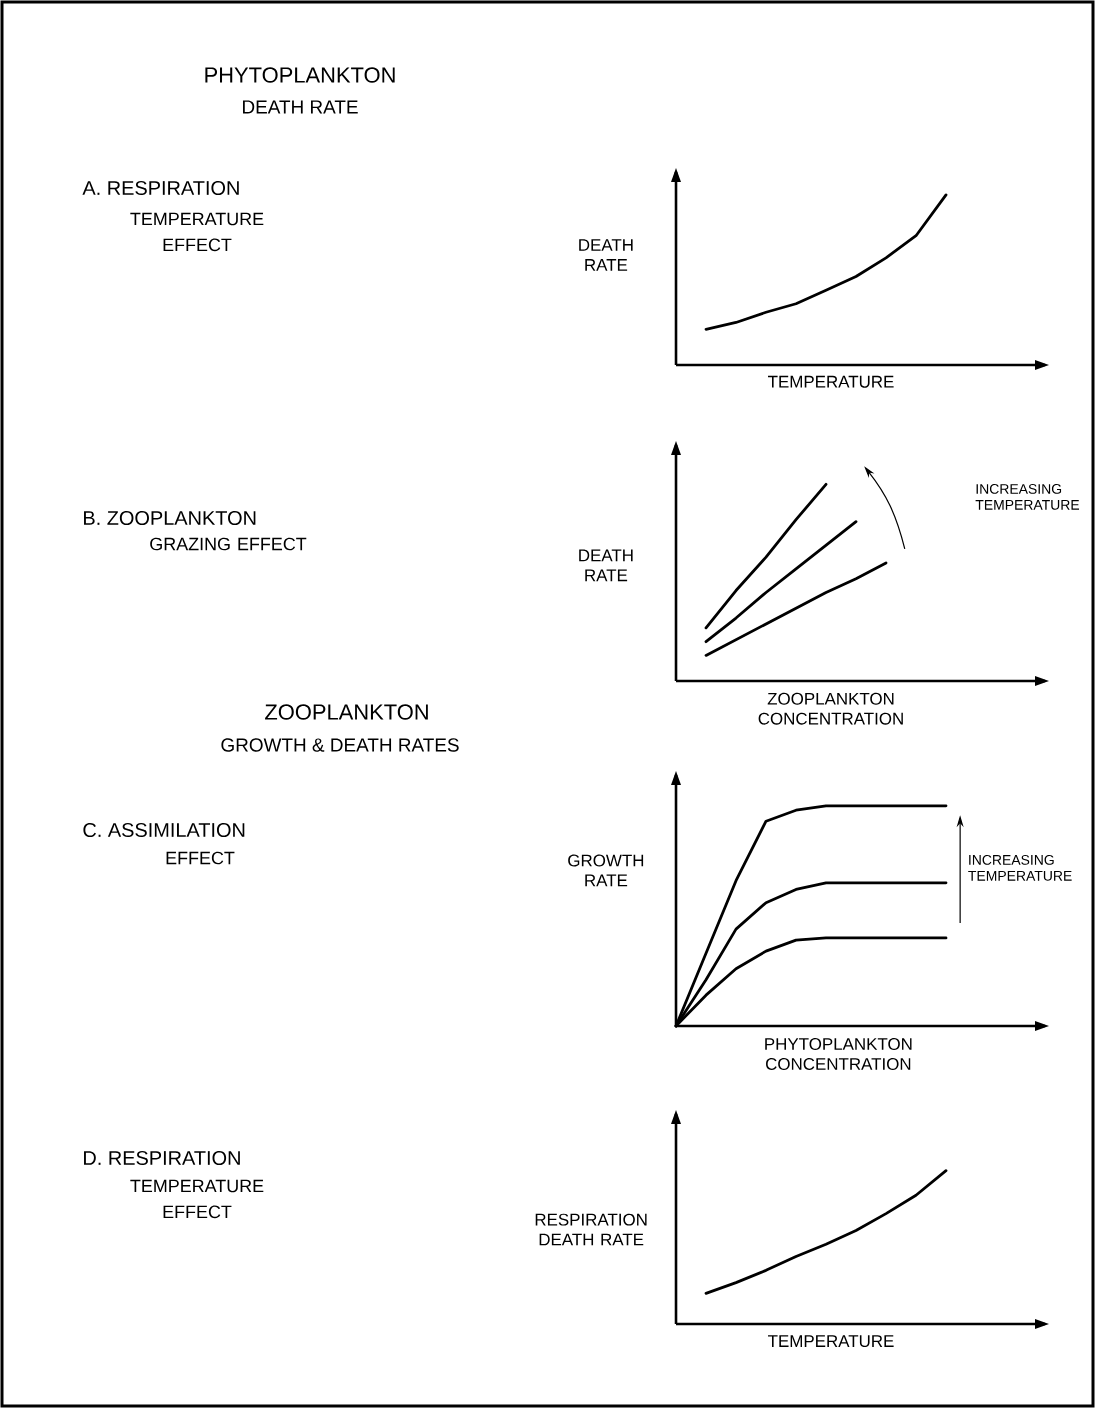 The image size is (1095, 1408). What do you see at coordinates (591, 1229) in the screenshot?
I see `y-axis-title: RESPIRATION DEATH RATE` at bounding box center [591, 1229].